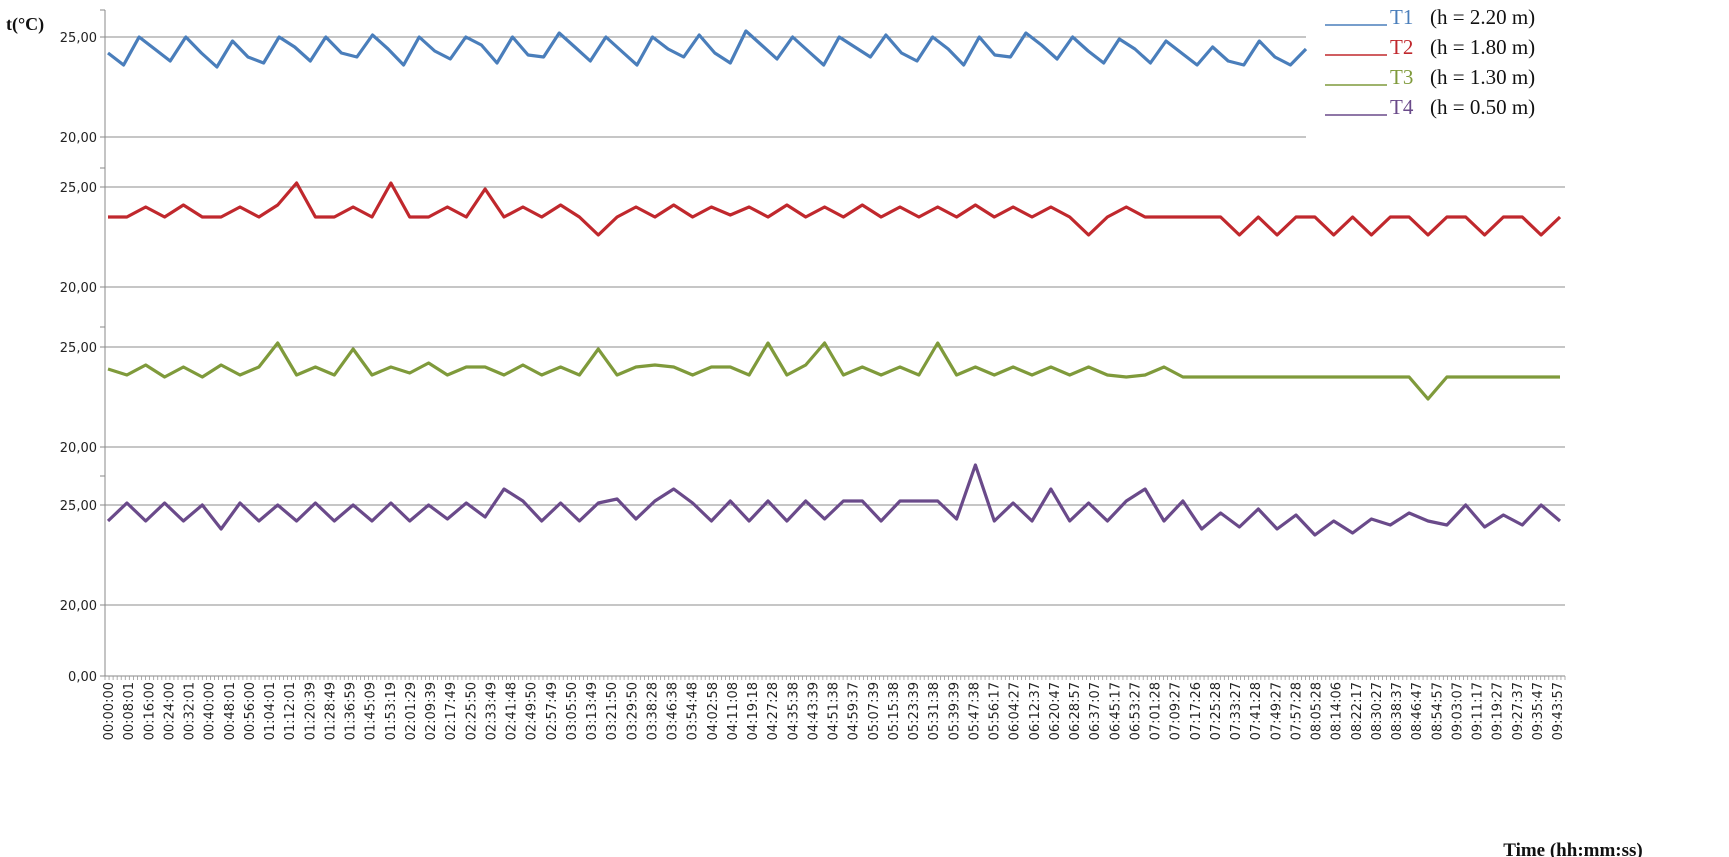  What do you see at coordinates (1216, 711) in the screenshot?
I see `x-tick-label: 07:25:28` at bounding box center [1216, 711].